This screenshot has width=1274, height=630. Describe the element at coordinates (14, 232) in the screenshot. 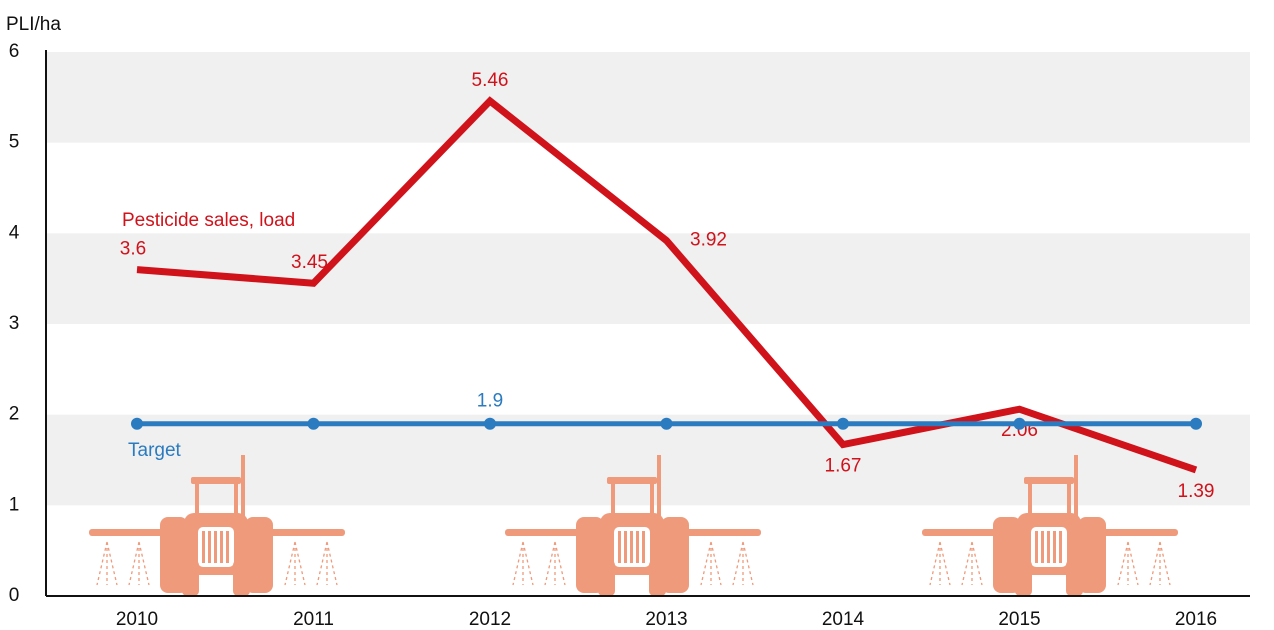

I see `y-tick-label: 4` at that location.